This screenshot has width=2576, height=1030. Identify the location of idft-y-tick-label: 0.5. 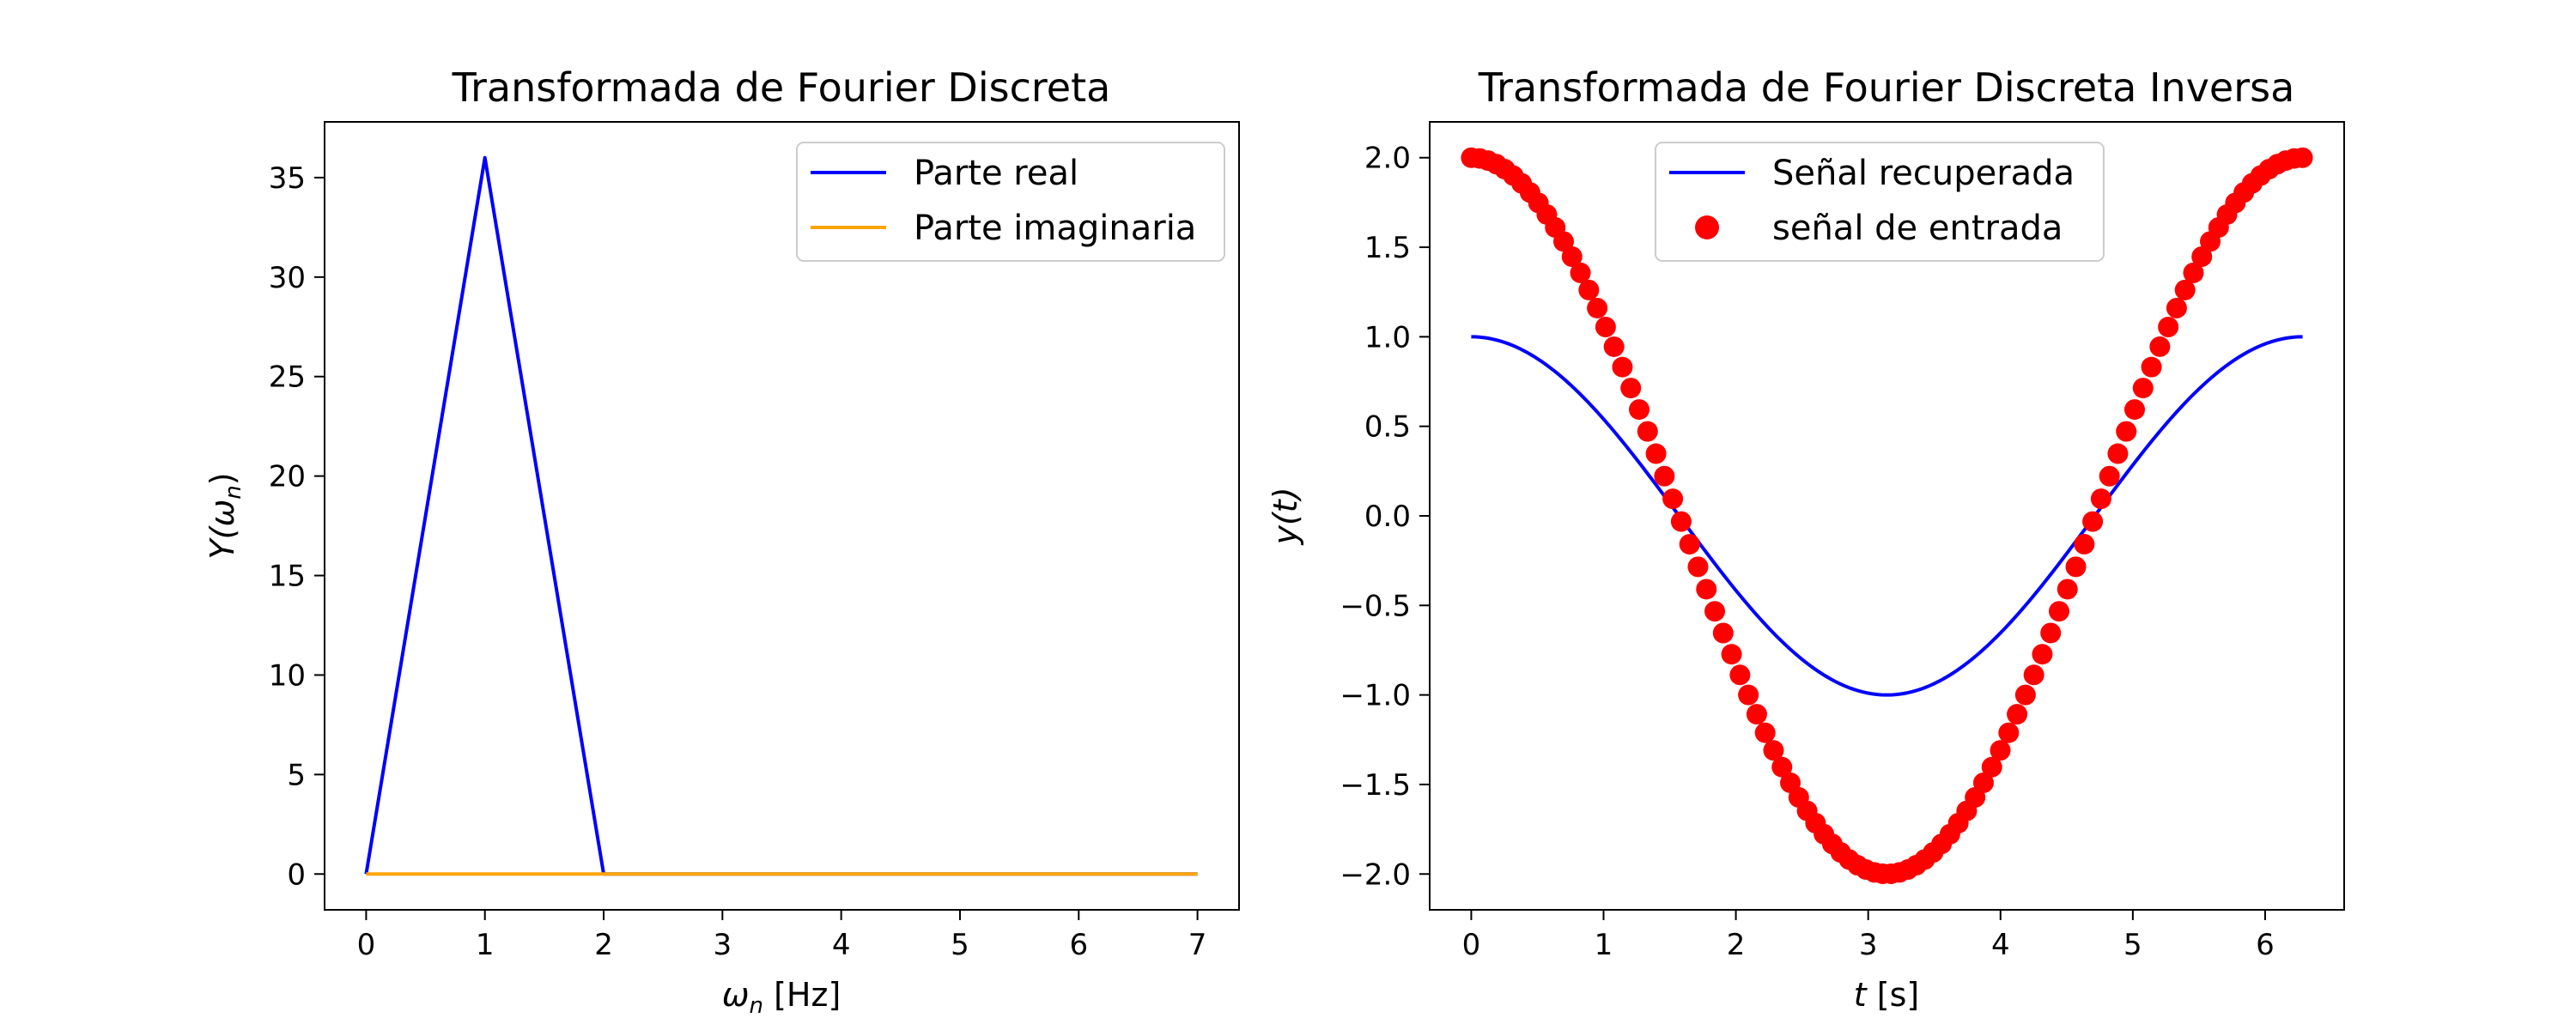
(1387, 427).